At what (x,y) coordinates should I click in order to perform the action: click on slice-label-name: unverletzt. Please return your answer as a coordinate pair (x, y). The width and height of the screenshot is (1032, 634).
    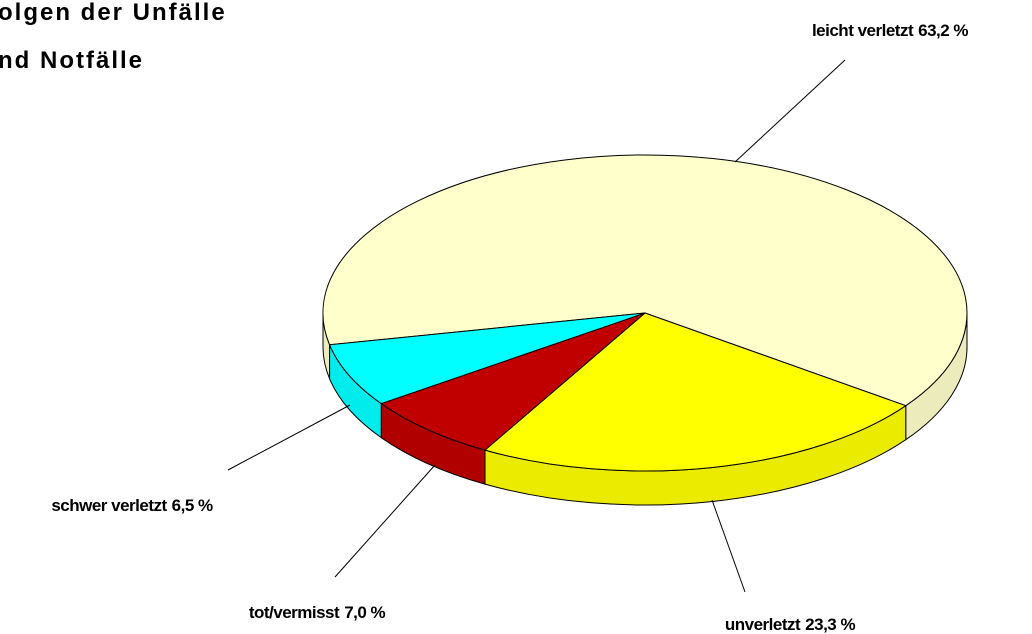
    Looking at the image, I should click on (763, 624).